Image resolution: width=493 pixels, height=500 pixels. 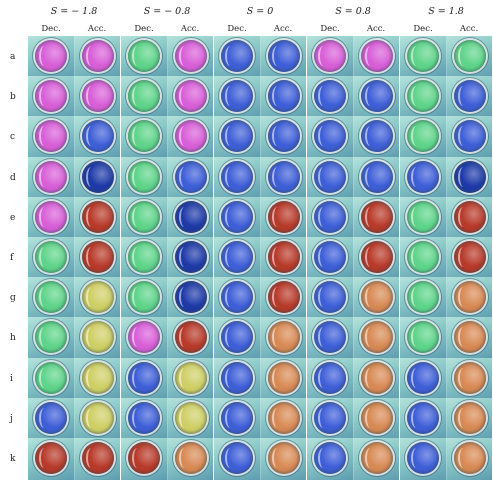 What do you see at coordinates (13, 177) in the screenshot?
I see `row-label: d` at bounding box center [13, 177].